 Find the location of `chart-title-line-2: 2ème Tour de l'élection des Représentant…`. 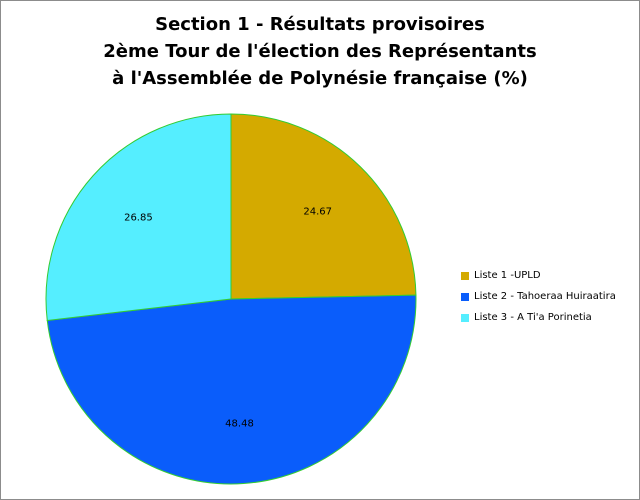

chart-title-line-2: 2ème Tour de l'élection des Représentant… is located at coordinates (320, 51).